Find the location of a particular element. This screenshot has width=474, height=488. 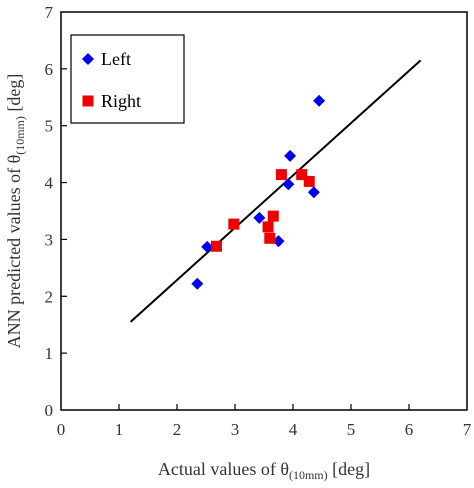

x-tick-label: 0 is located at coordinates (61, 429).